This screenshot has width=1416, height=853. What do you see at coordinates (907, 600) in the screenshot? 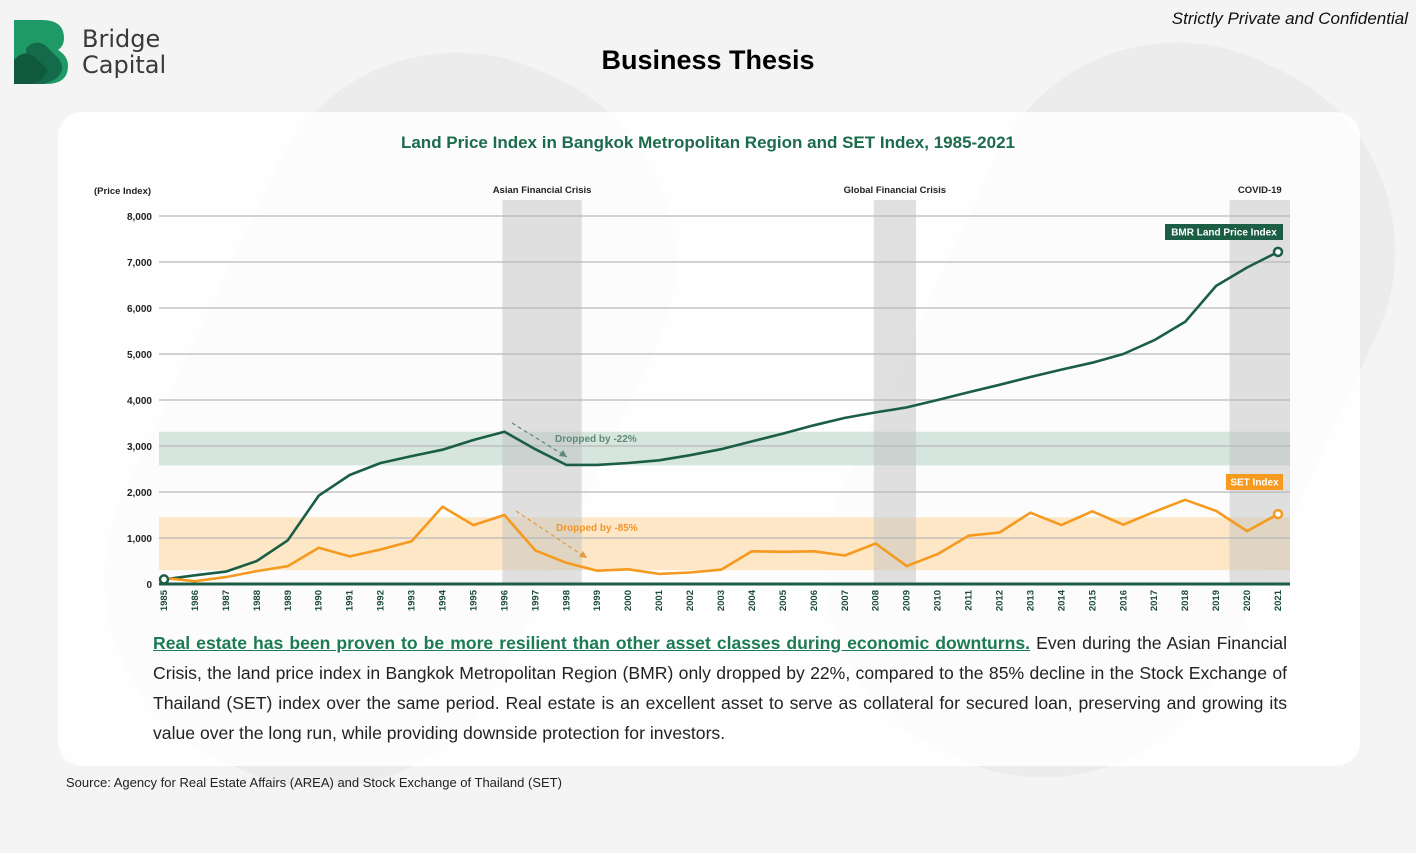
I see `x-tick-label: 2009` at bounding box center [907, 600].